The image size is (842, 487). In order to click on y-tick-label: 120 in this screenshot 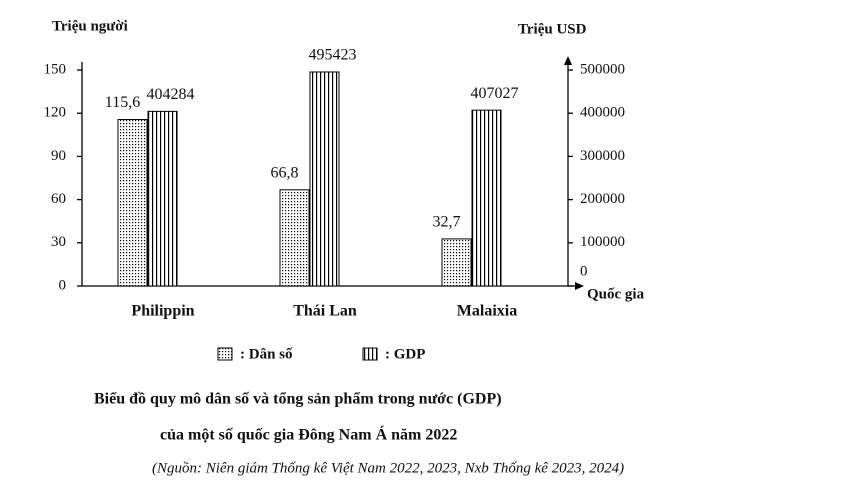, I will do `click(55, 113)`.